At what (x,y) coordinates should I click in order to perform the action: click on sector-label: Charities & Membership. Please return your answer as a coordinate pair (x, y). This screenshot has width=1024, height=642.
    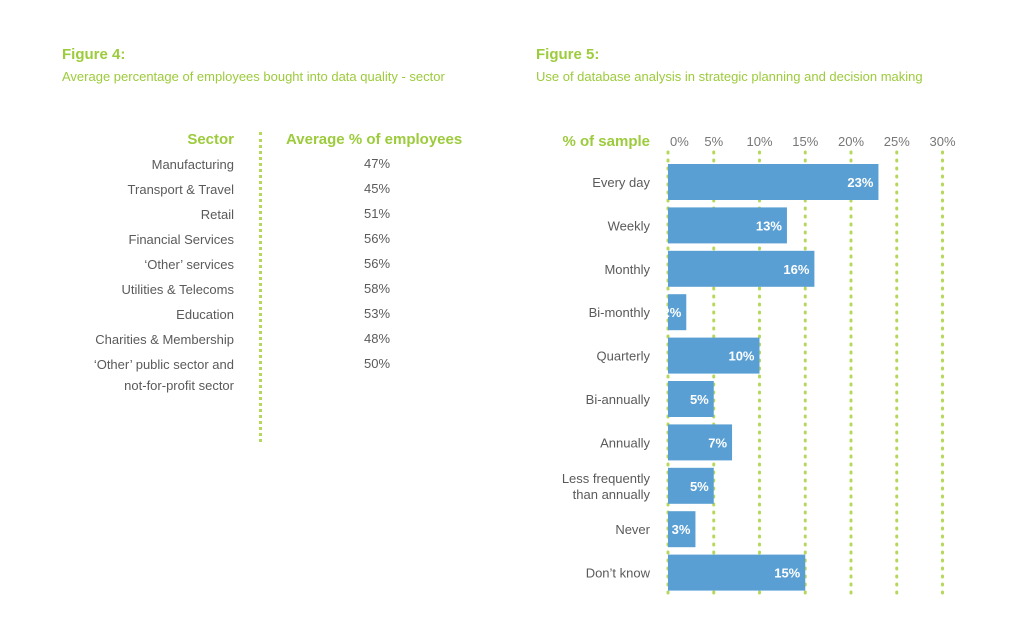
    Looking at the image, I should click on (164, 339).